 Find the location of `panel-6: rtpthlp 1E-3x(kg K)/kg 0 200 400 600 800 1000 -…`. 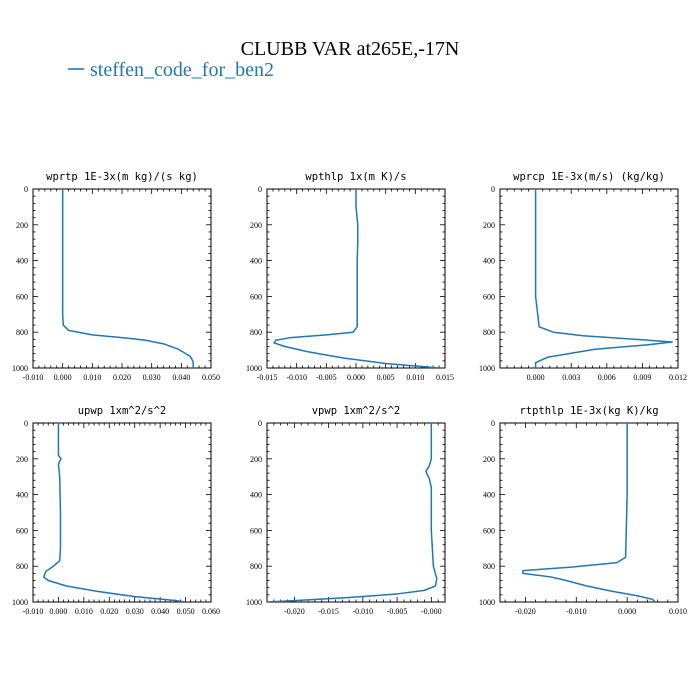

panel-6: rtpthlp 1E-3x(kg K)/kg 0 200 400 600 800 1000 -… is located at coordinates (583, 510).